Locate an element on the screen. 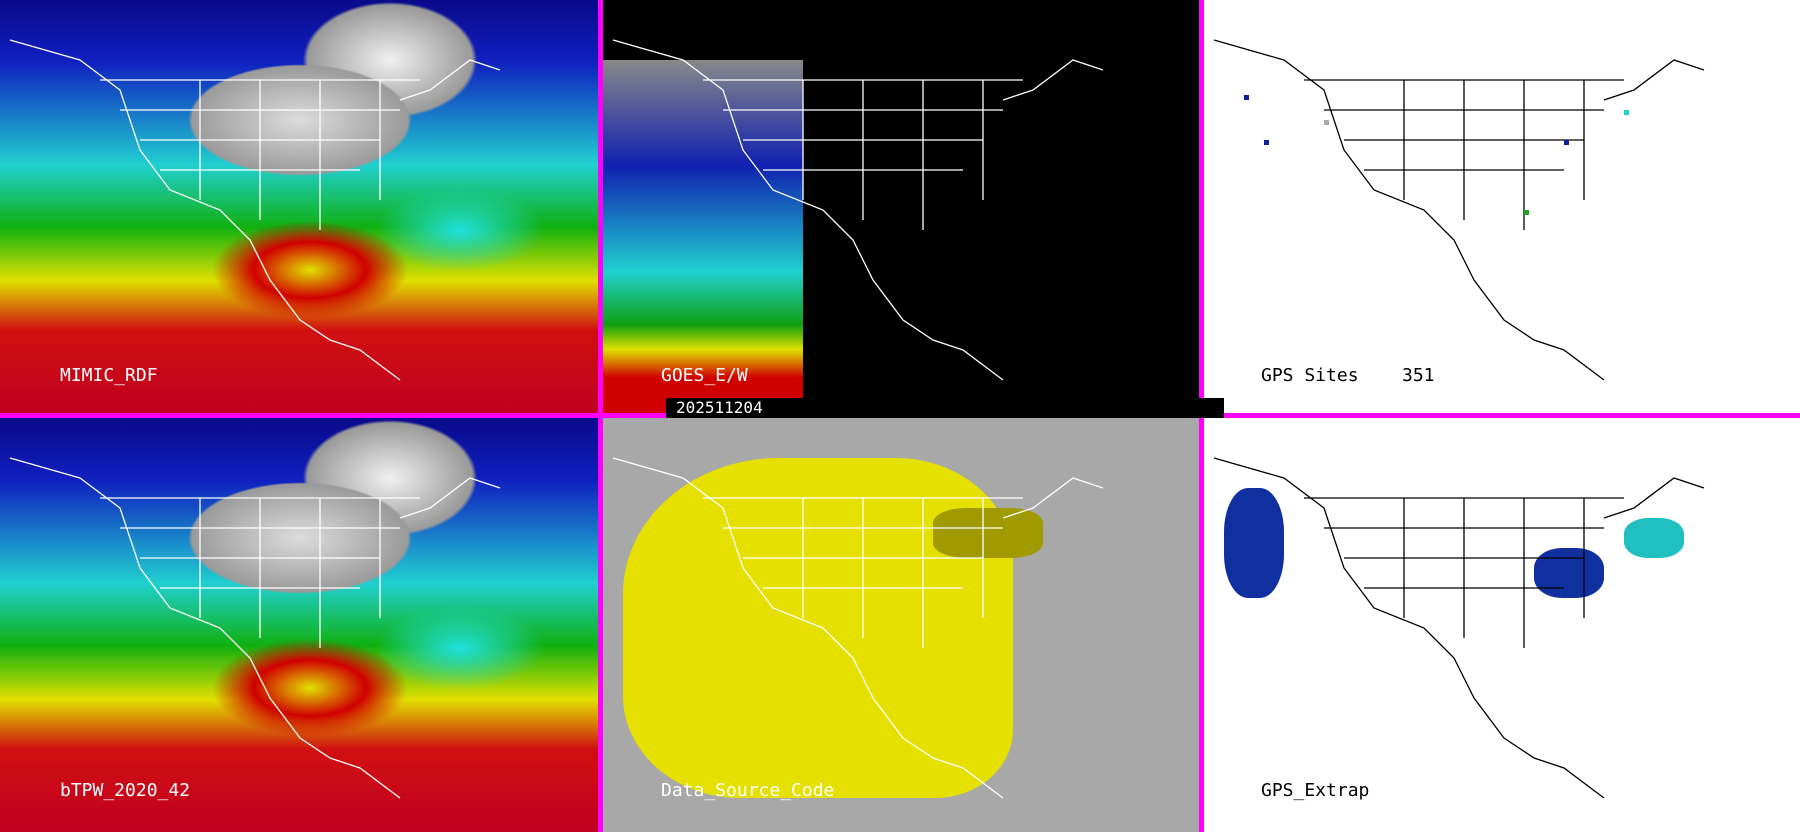  panel-label: MIMIC_RDF is located at coordinates (109, 375).